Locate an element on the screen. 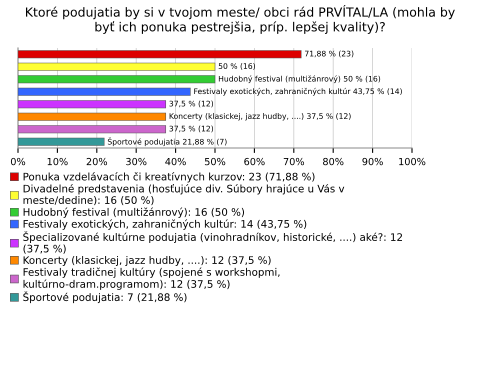  x-tick-label: 10% is located at coordinates (58, 162).